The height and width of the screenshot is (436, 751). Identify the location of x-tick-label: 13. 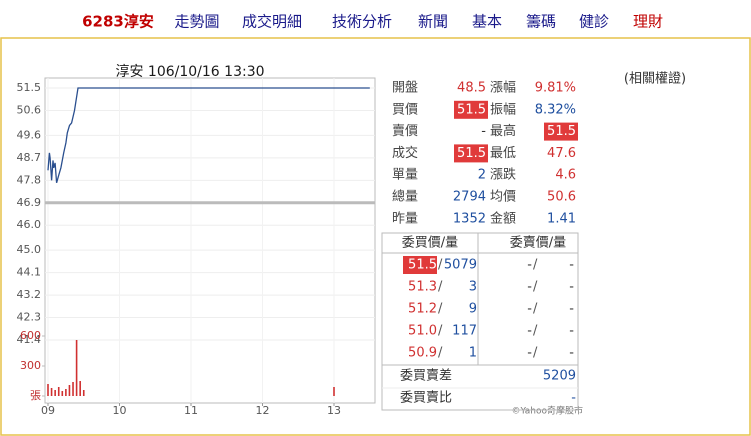
(334, 410).